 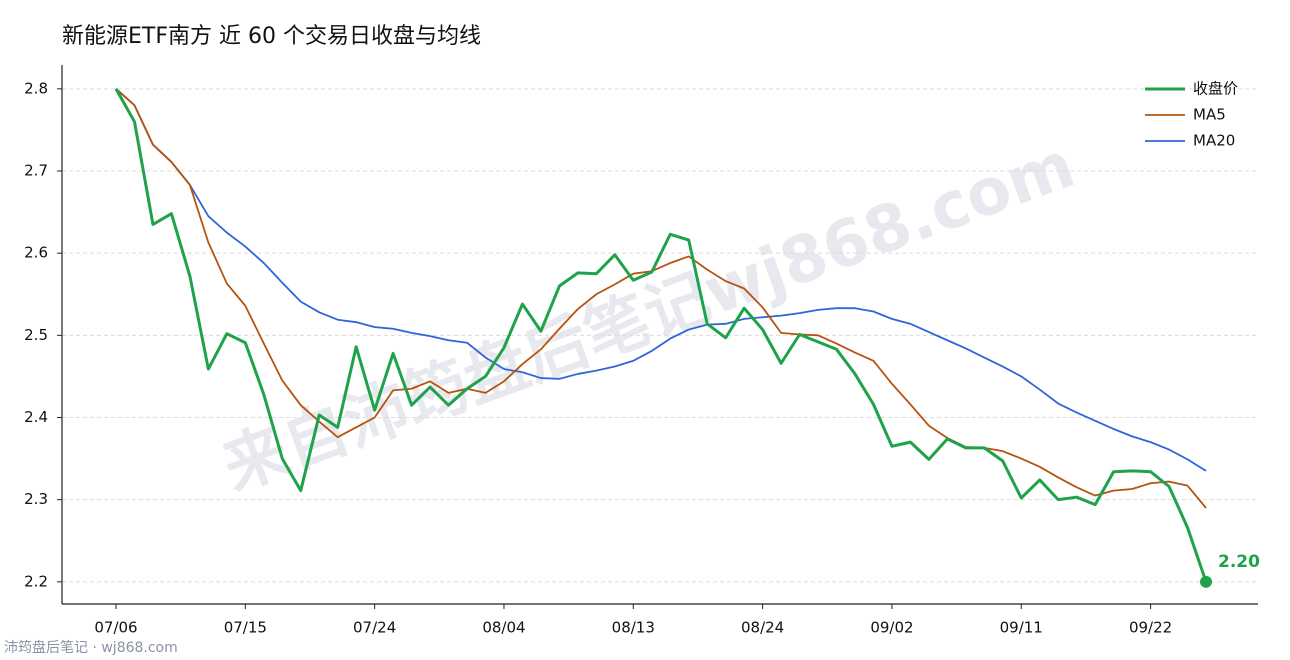 What do you see at coordinates (91, 647) in the screenshot?
I see `footer: 沛筠盘后笔记 · wj868.com` at bounding box center [91, 647].